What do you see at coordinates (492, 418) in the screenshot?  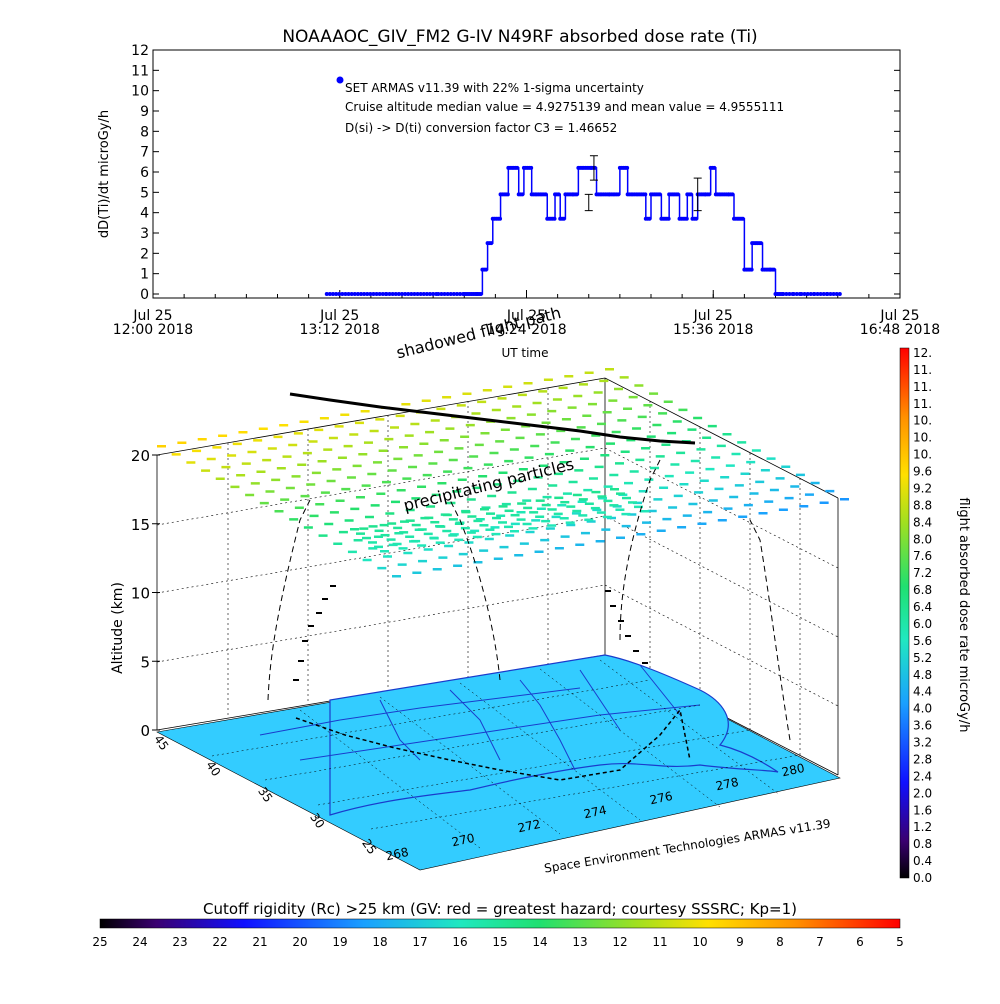 I see `flight-track-shadow` at bounding box center [492, 418].